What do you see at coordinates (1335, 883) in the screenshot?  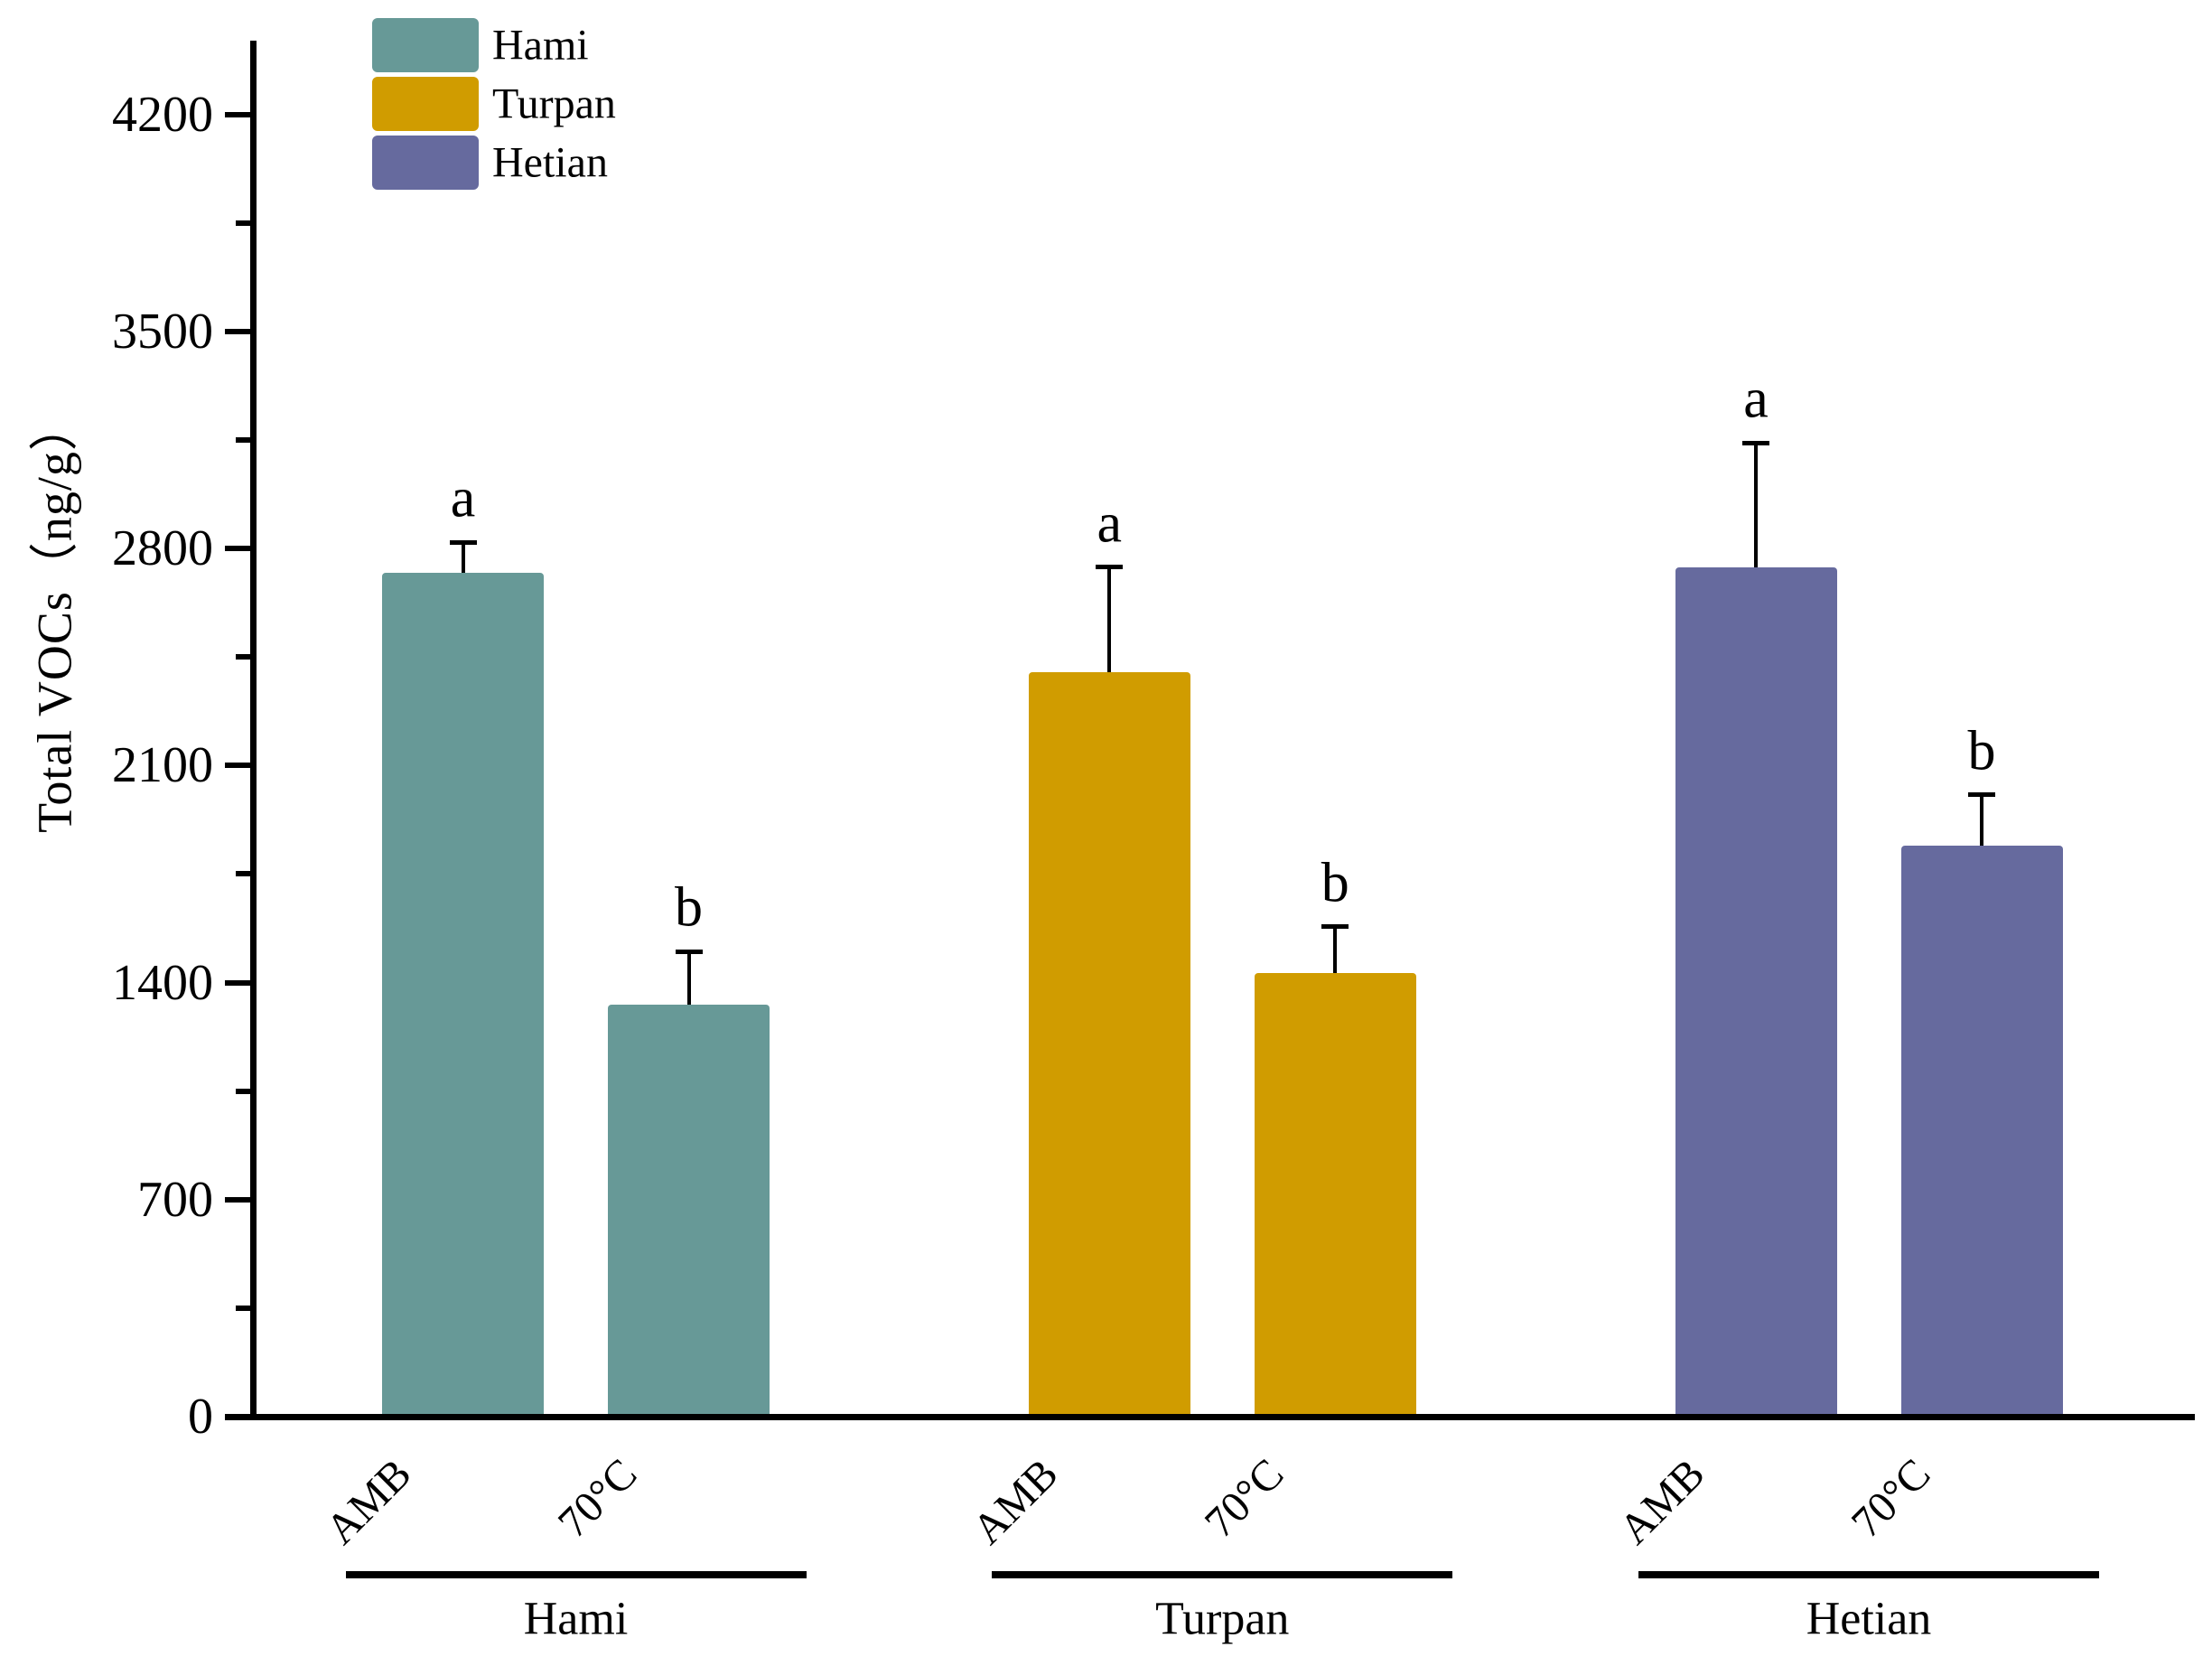 I see `sig-letter-turpan-70c: b` at bounding box center [1335, 883].